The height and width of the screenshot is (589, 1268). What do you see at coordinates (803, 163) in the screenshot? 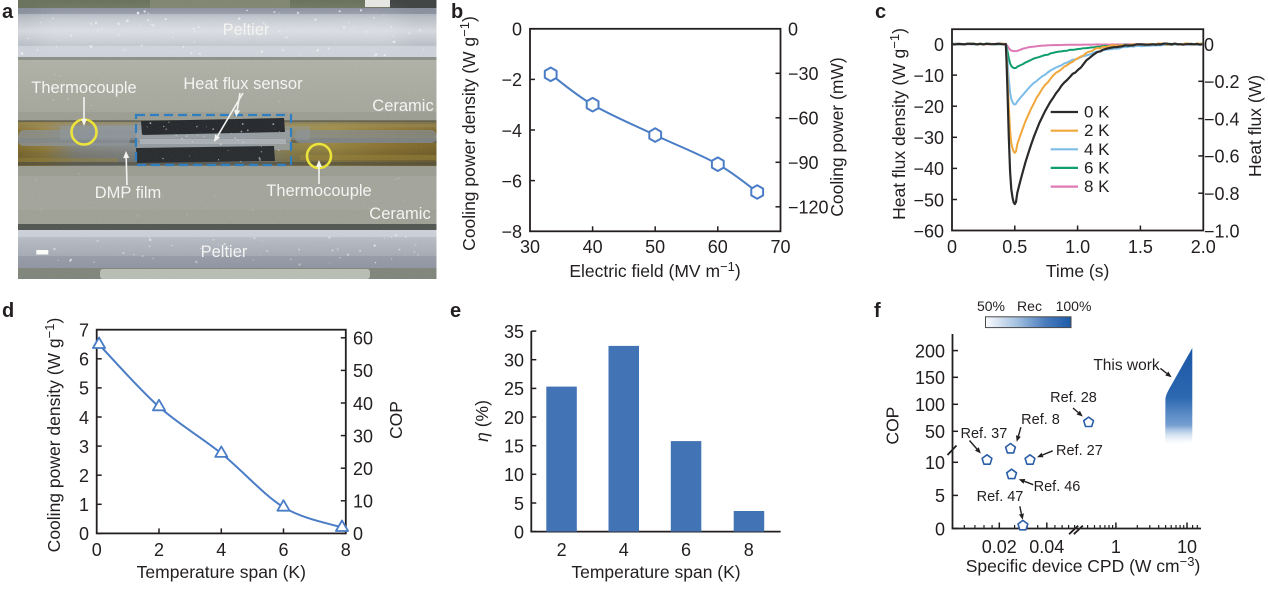
I see `svg-text: −90` at bounding box center [803, 163].